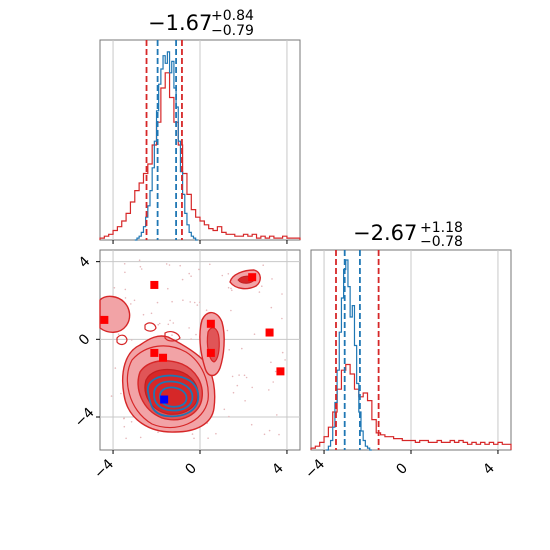  What do you see at coordinates (104, 469) in the screenshot?
I see `joint-x-tick-label-0: −4` at bounding box center [104, 469].